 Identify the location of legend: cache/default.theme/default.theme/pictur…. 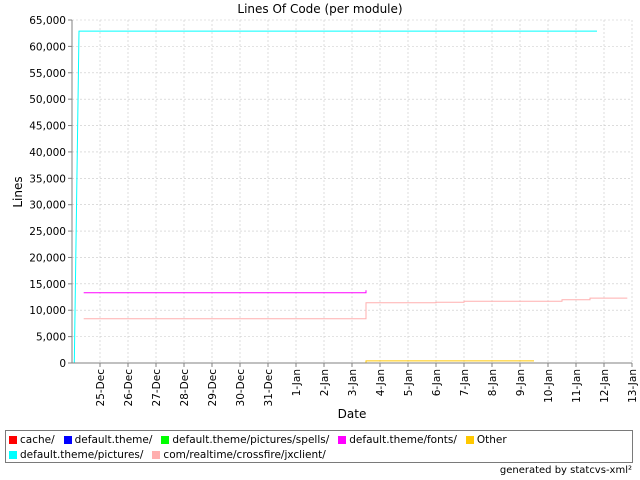
(319, 446).